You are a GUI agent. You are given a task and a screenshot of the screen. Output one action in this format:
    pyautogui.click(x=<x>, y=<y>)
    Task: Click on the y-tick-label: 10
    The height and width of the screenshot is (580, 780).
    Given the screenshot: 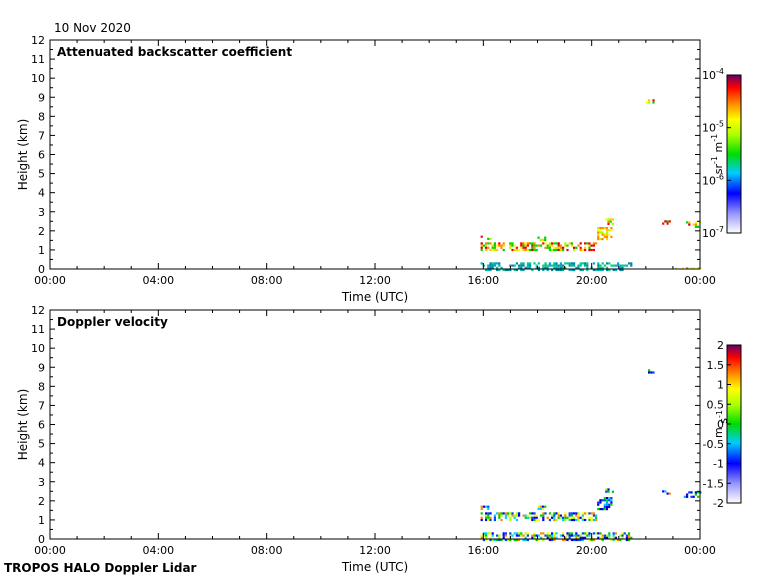 What is the action you would take?
    pyautogui.click(x=38, y=348)
    